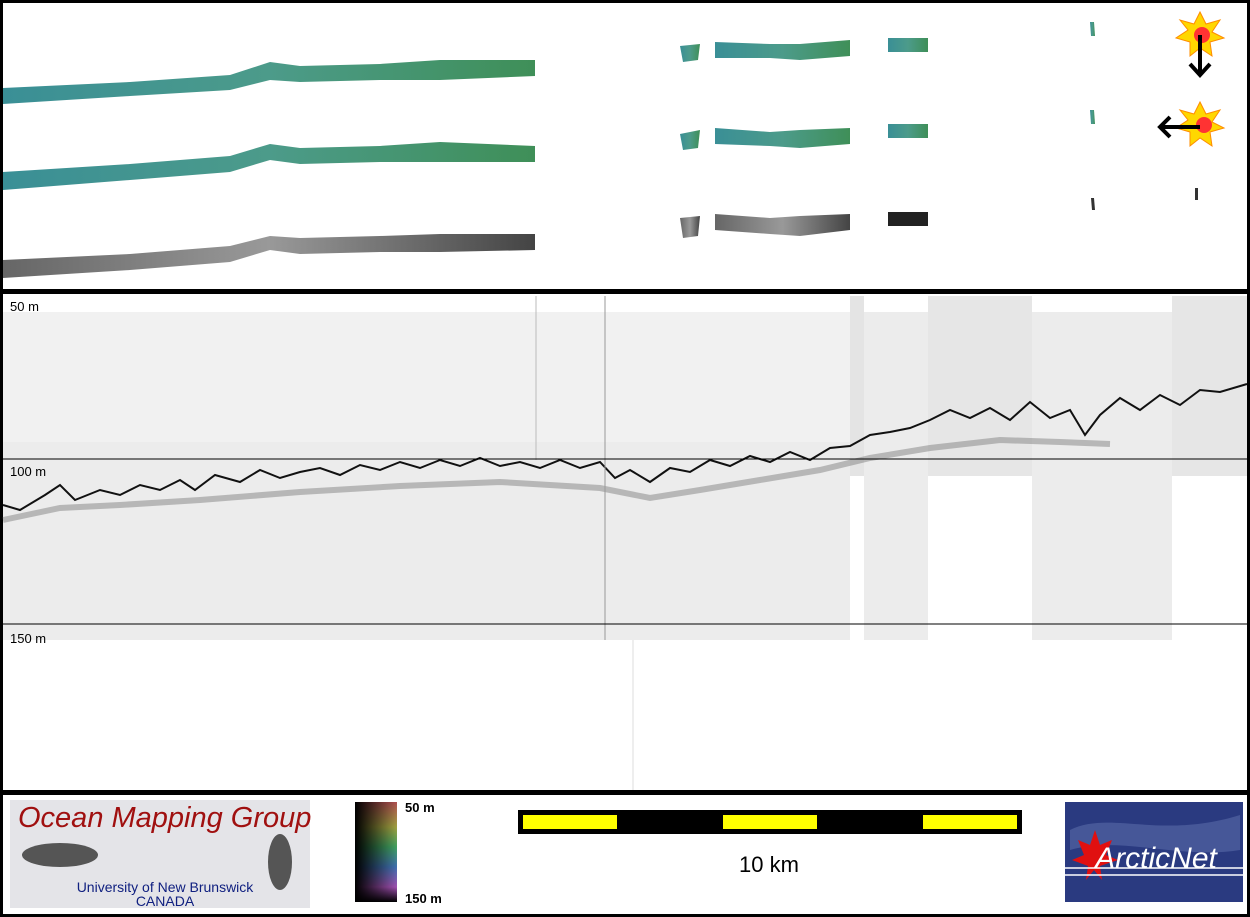  I want to click on logo-university: University of New Brunswick, so click(166, 887).